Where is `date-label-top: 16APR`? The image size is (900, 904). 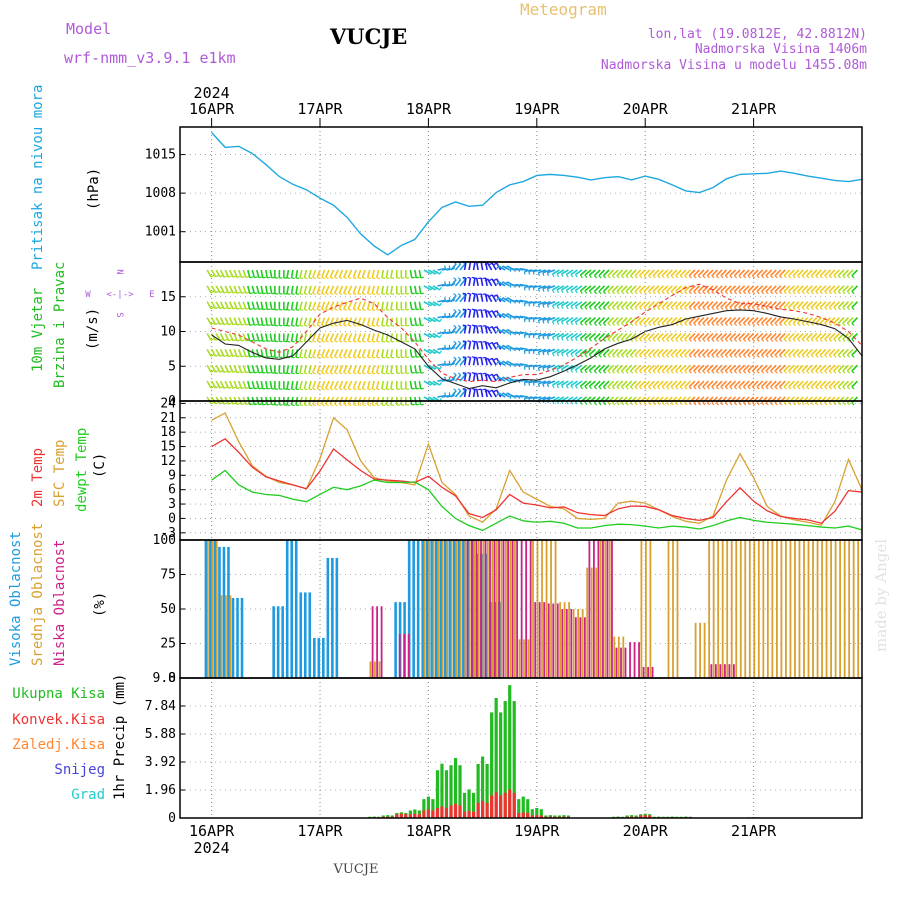
date-label-top: 16APR is located at coordinates (212, 109).